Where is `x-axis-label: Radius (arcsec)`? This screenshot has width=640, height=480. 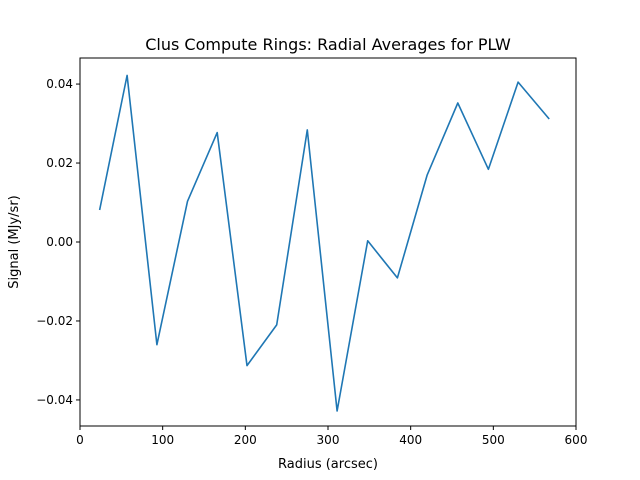
x-axis-label: Radius (arcsec) is located at coordinates (328, 464).